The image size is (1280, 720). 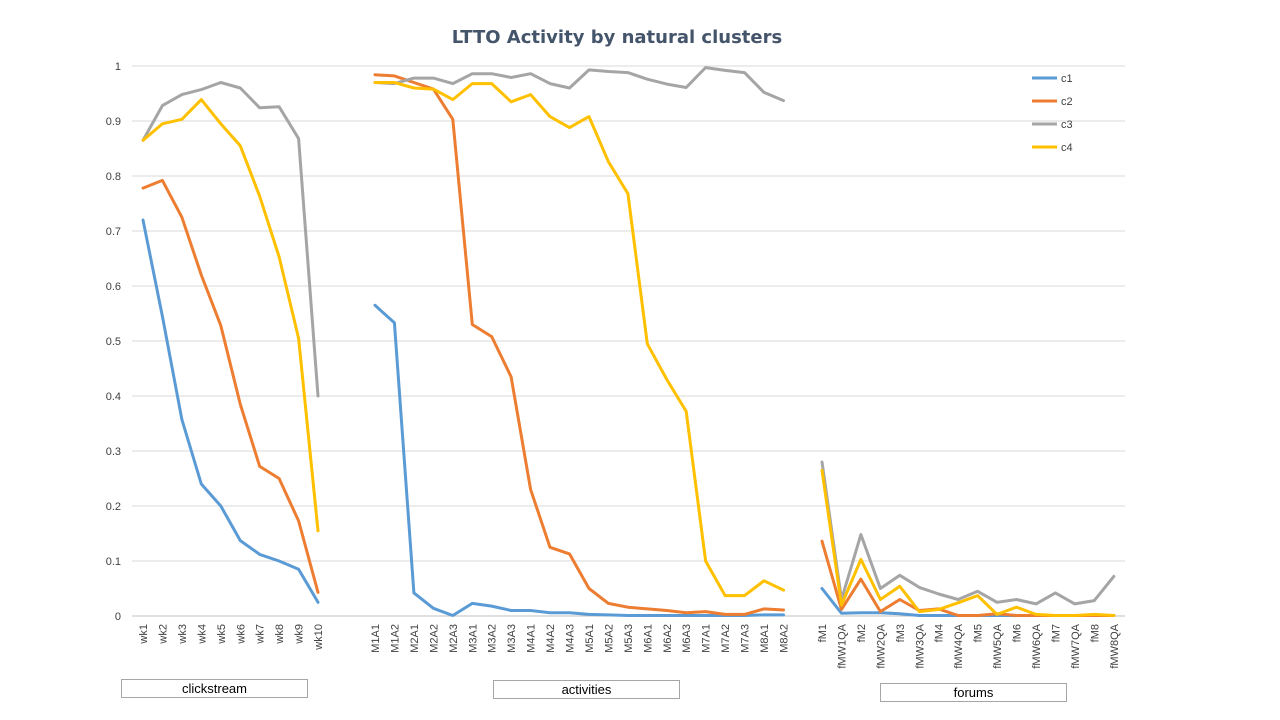 What do you see at coordinates (648, 638) in the screenshot?
I see `x-tick-label: M6A1` at bounding box center [648, 638].